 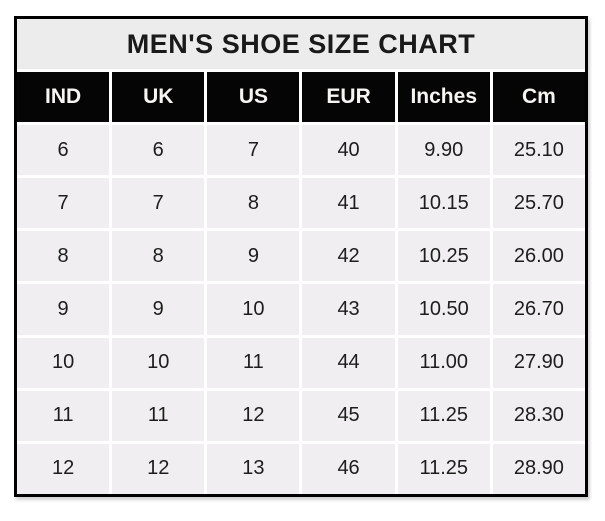 I want to click on table-cell: 46, so click(x=348, y=468).